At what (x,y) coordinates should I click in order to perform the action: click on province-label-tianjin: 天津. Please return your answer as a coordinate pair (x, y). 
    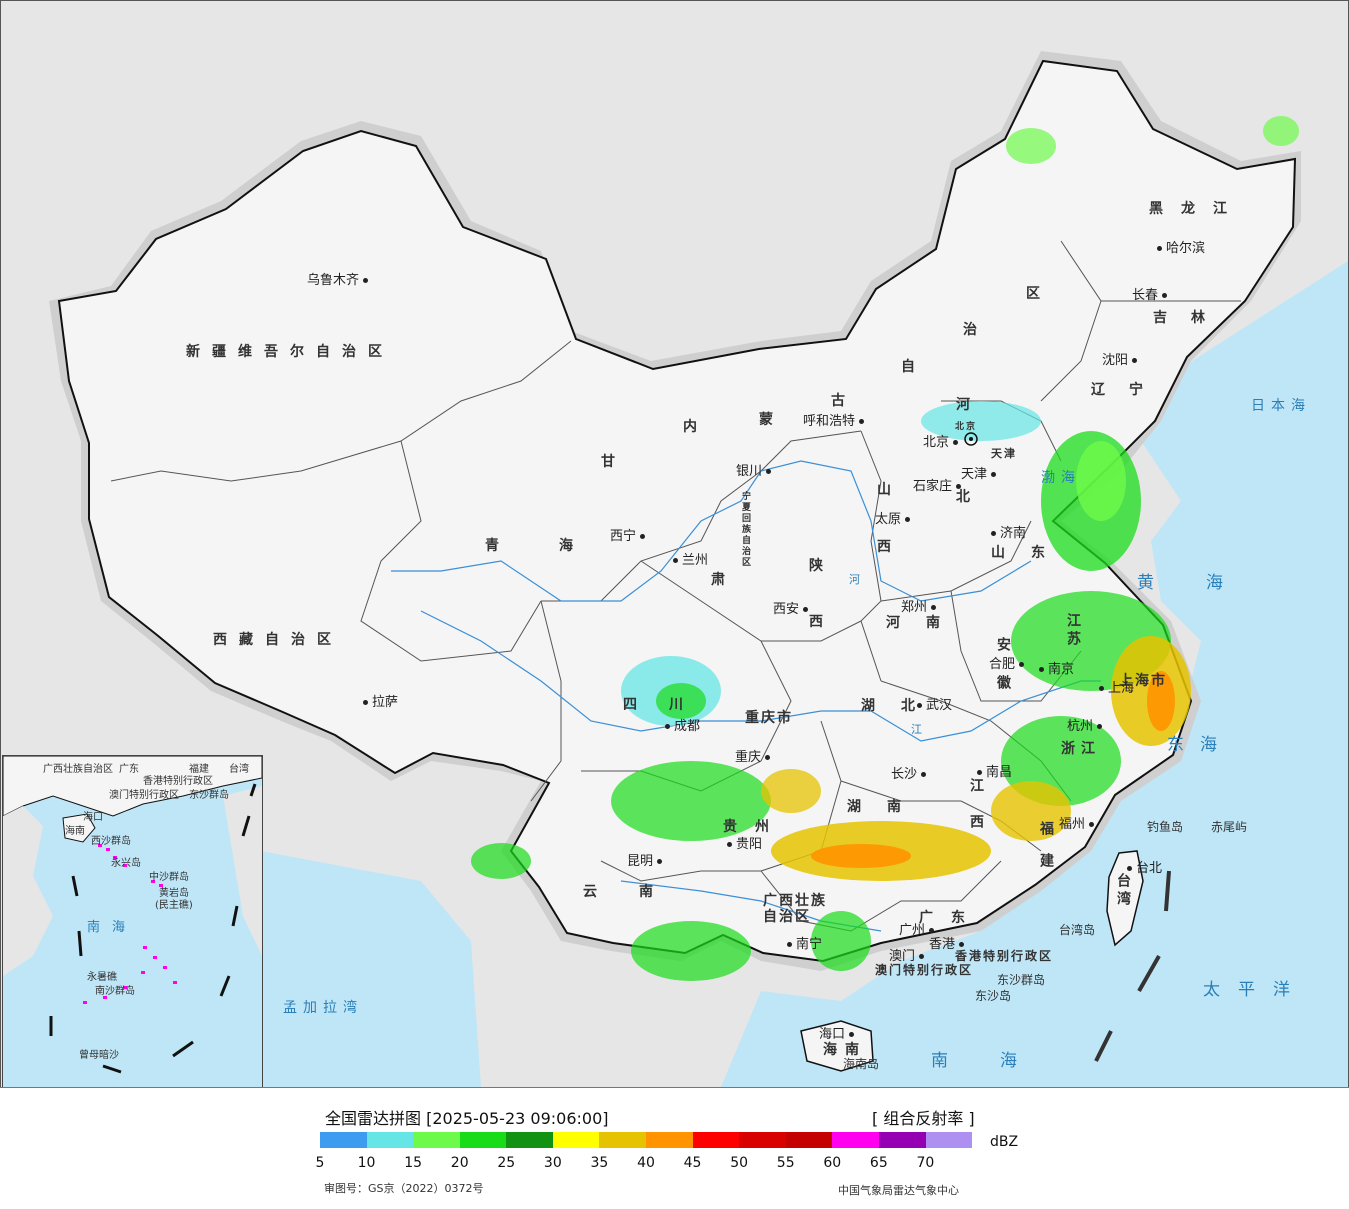
    Looking at the image, I should click on (1004, 453).